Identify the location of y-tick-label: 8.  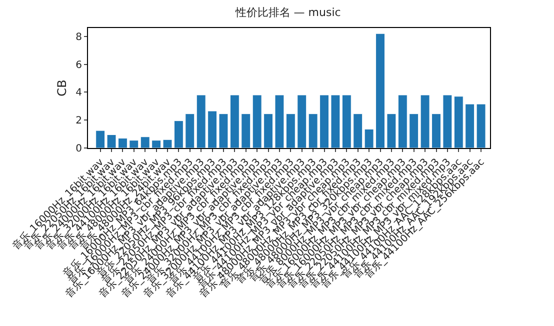
(79, 37).